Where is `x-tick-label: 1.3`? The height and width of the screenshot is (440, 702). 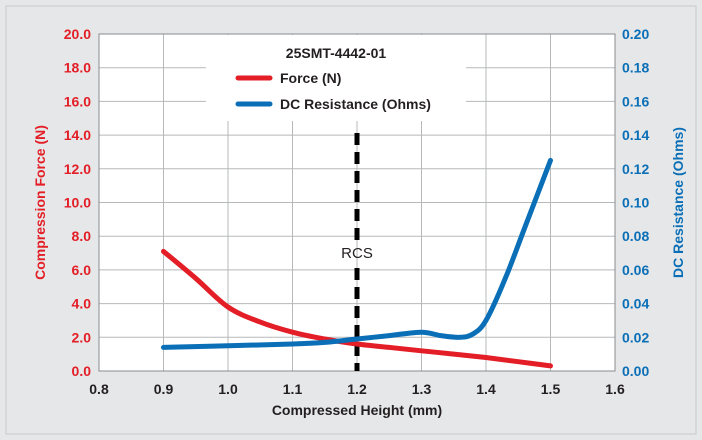
x-tick-label: 1.3 is located at coordinates (422, 389).